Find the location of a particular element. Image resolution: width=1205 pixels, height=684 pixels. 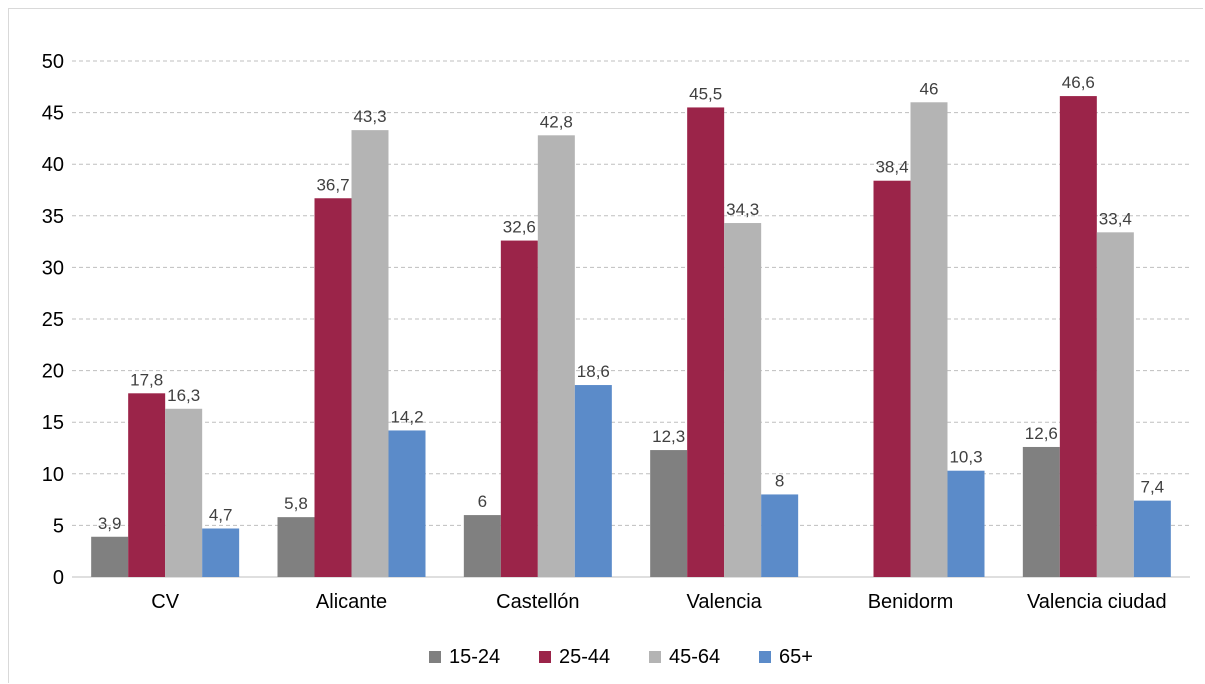

y-tick-label: 0 is located at coordinates (58, 578).